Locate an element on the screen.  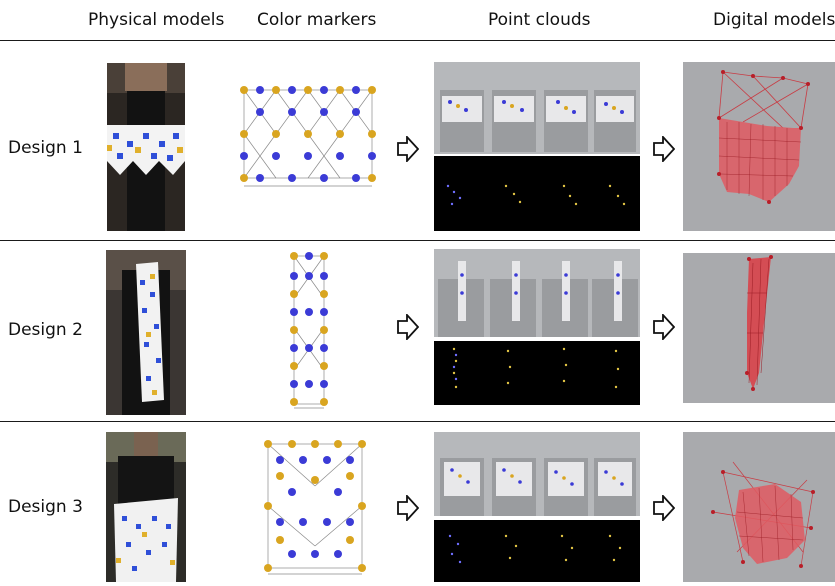
design-2-point-cloud is located at coordinates (537, 327).